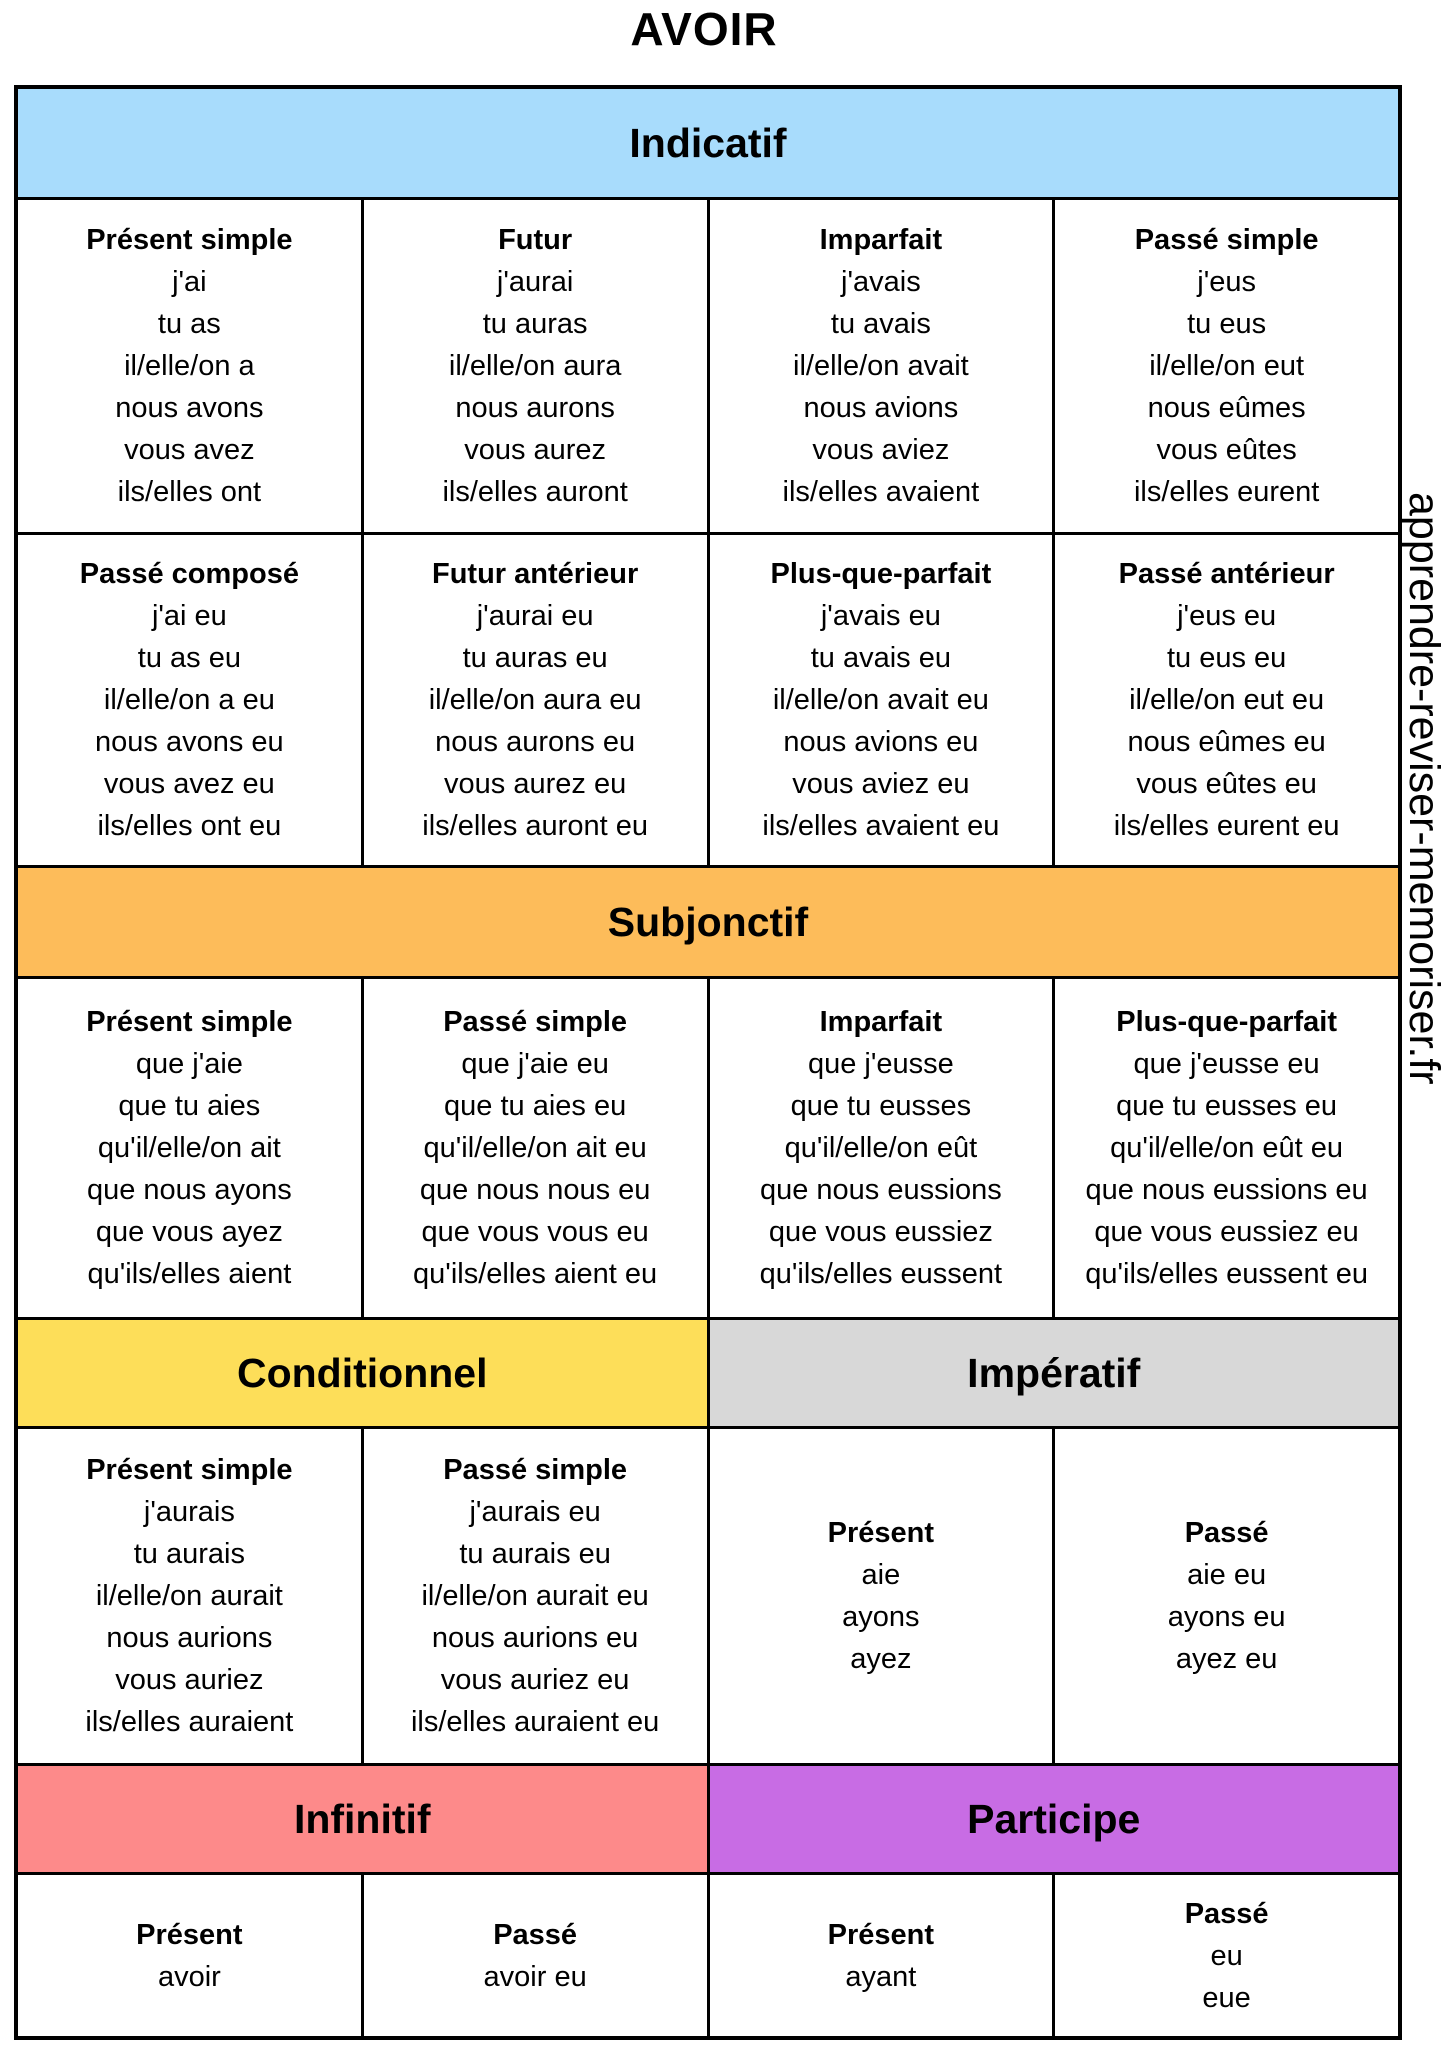 Image resolution: width=1448 pixels, height=2048 pixels. Describe the element at coordinates (535, 324) in the screenshot. I see `conjugation-form: tu auras` at that location.